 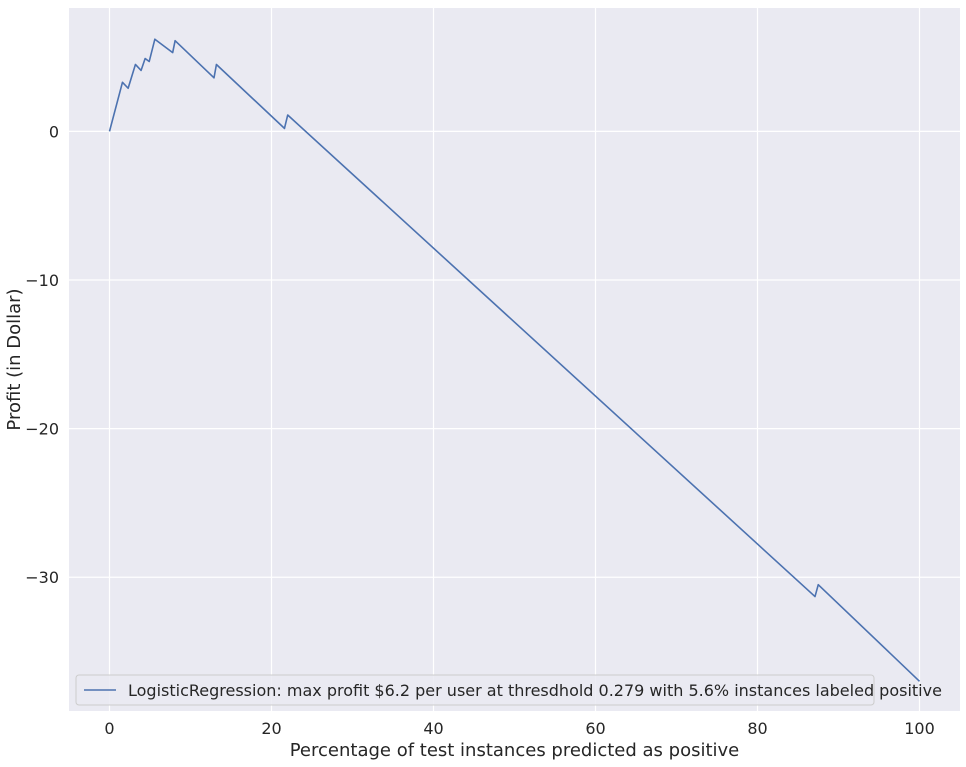 What do you see at coordinates (757, 728) in the screenshot?
I see `x-tick-label: 80` at bounding box center [757, 728].